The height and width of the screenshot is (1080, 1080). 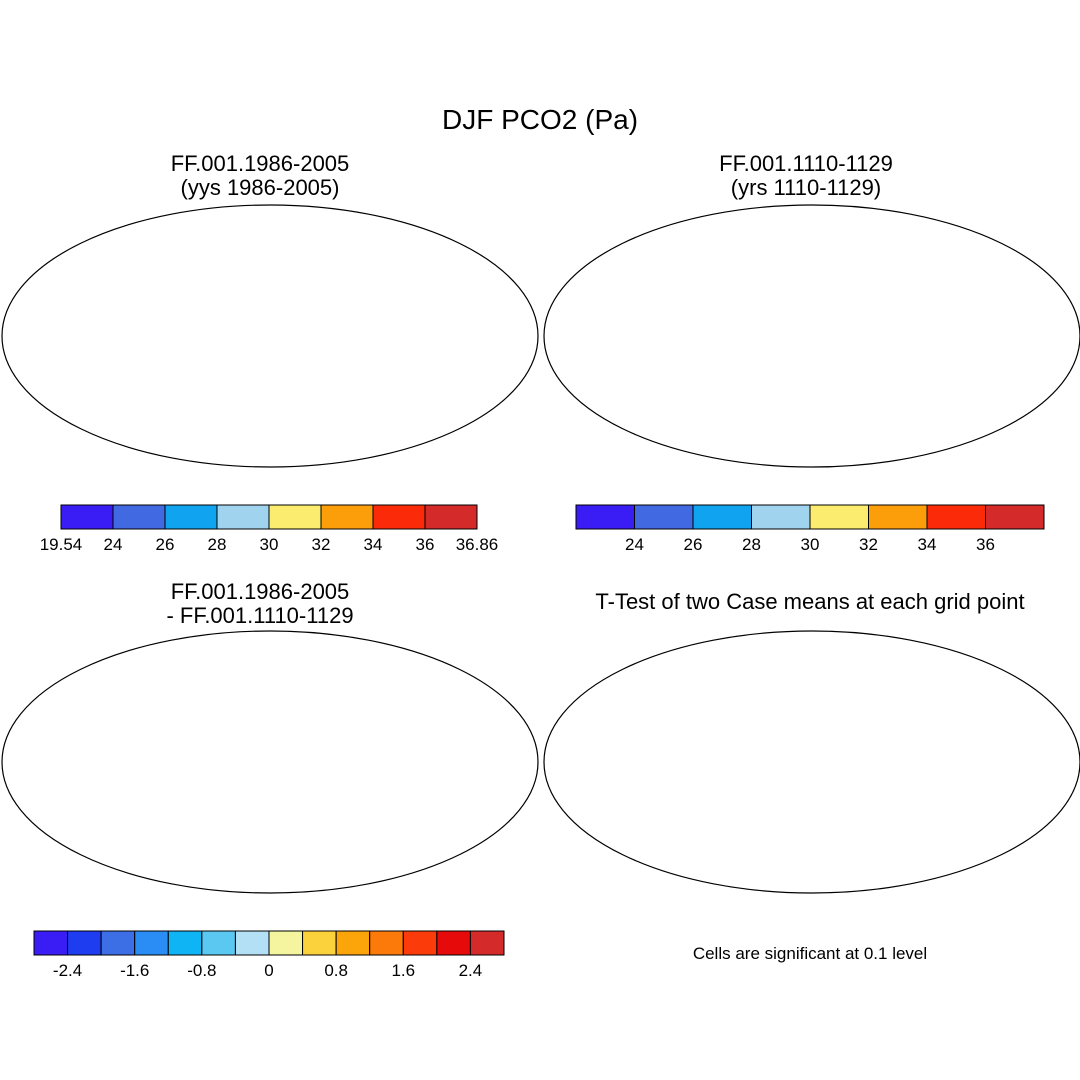 What do you see at coordinates (134, 970) in the screenshot?
I see `colorbar-label: -1.6` at bounding box center [134, 970].